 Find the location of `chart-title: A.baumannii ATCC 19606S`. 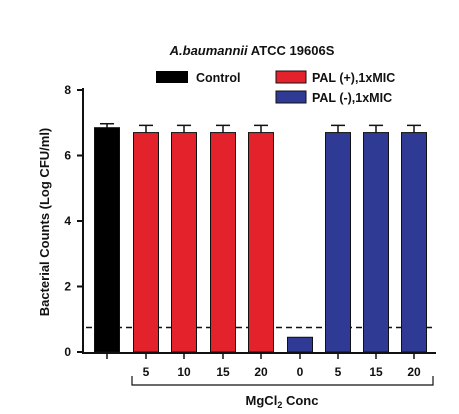

chart-title: A.baumannii ATCC 19606S is located at coordinates (252, 50).